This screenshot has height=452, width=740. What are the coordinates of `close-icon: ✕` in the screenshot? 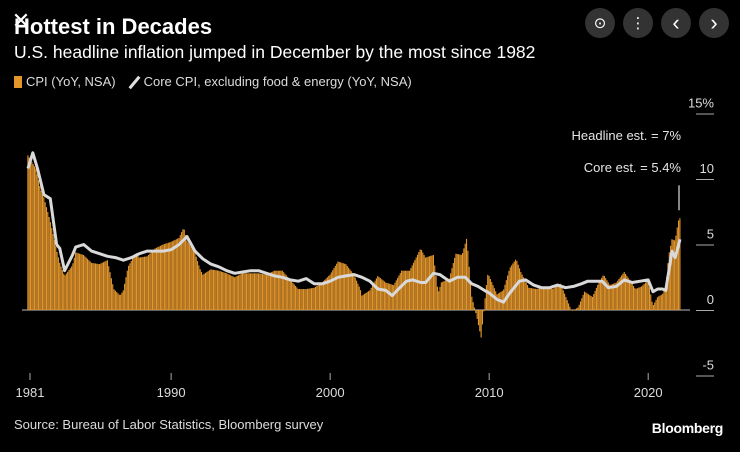 It's located at (21, 20).